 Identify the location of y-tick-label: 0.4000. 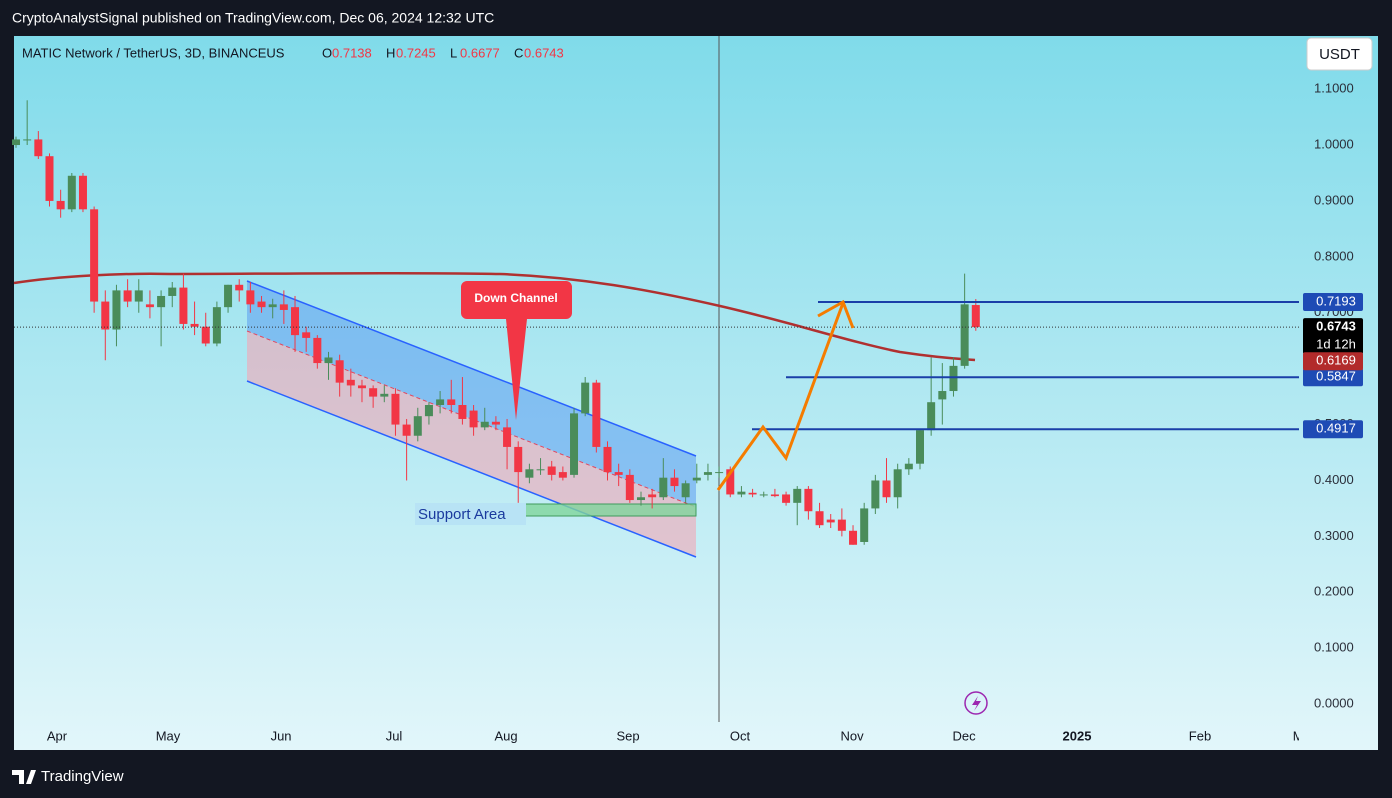
(1334, 479).